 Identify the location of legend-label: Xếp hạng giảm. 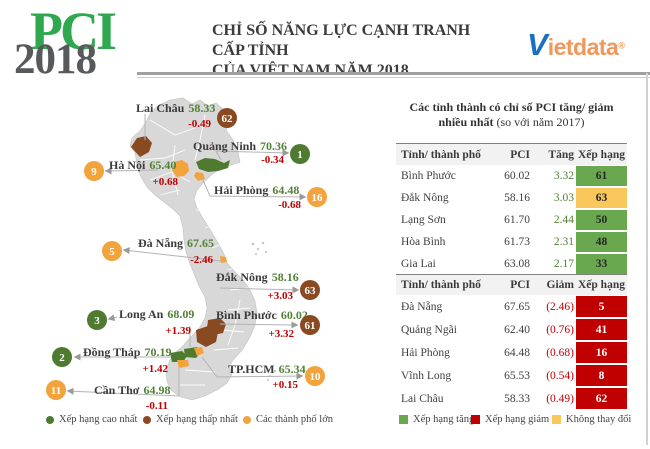
(517, 419).